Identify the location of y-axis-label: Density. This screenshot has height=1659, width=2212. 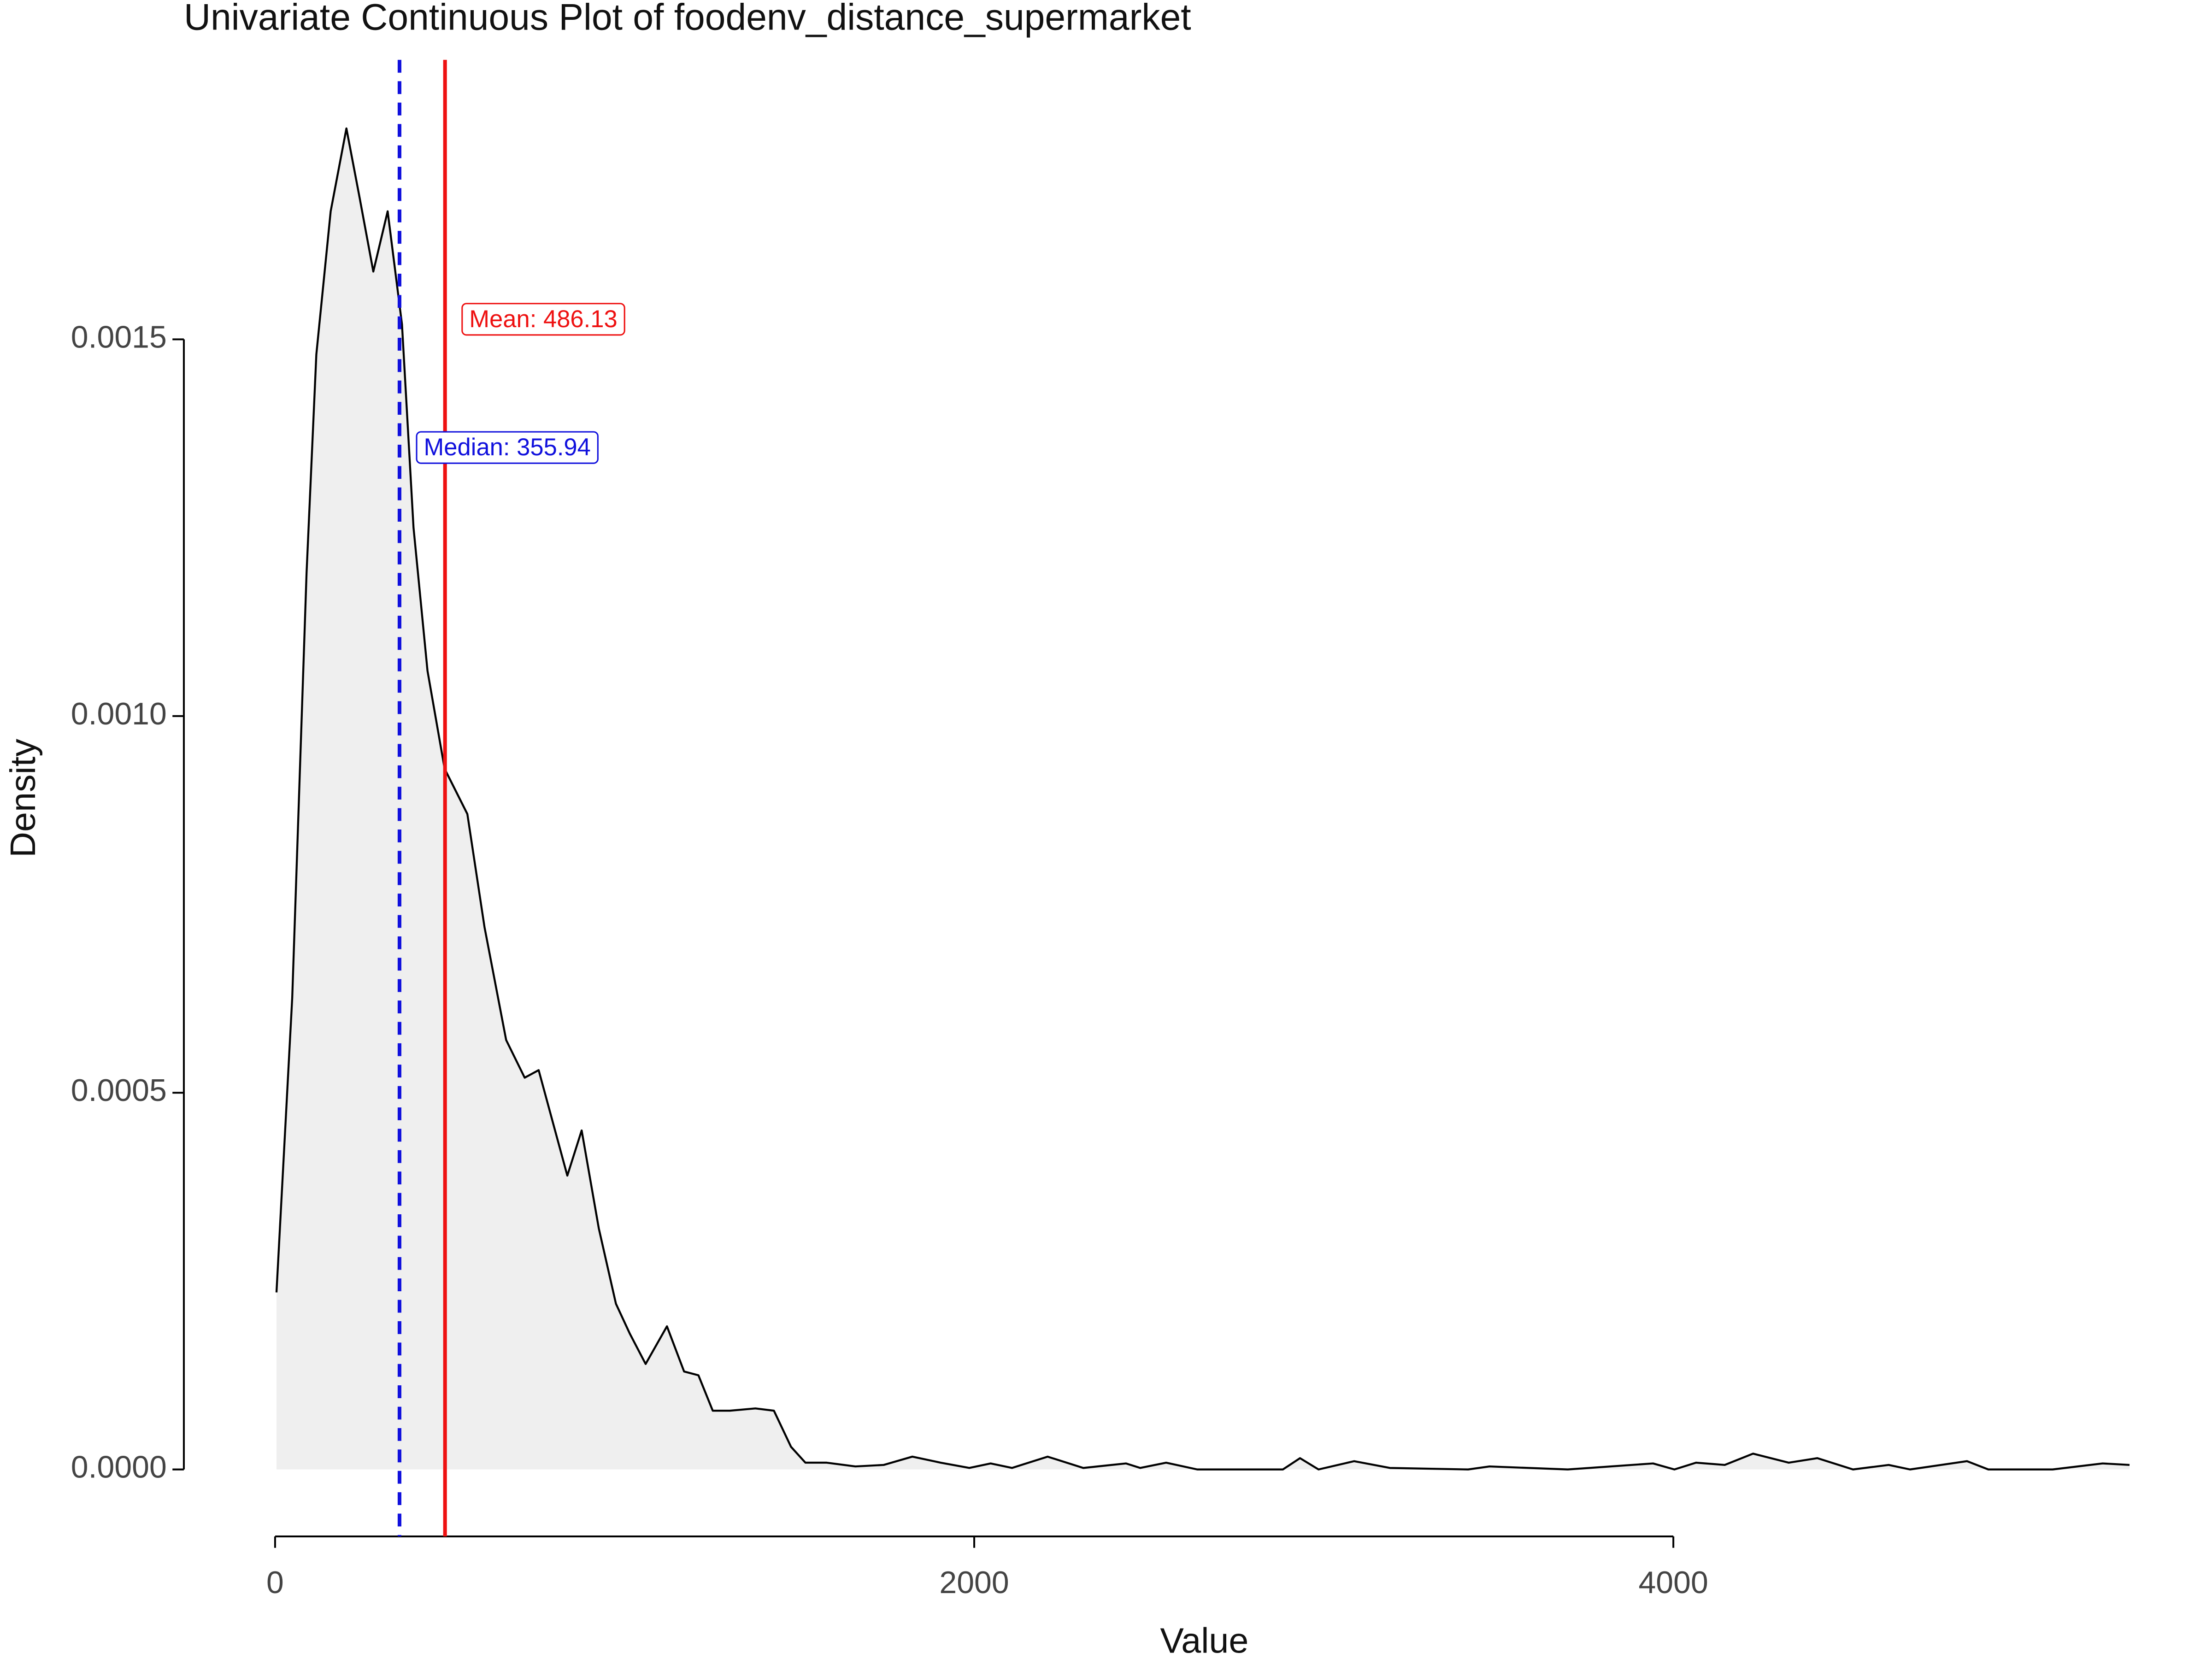
(23, 798).